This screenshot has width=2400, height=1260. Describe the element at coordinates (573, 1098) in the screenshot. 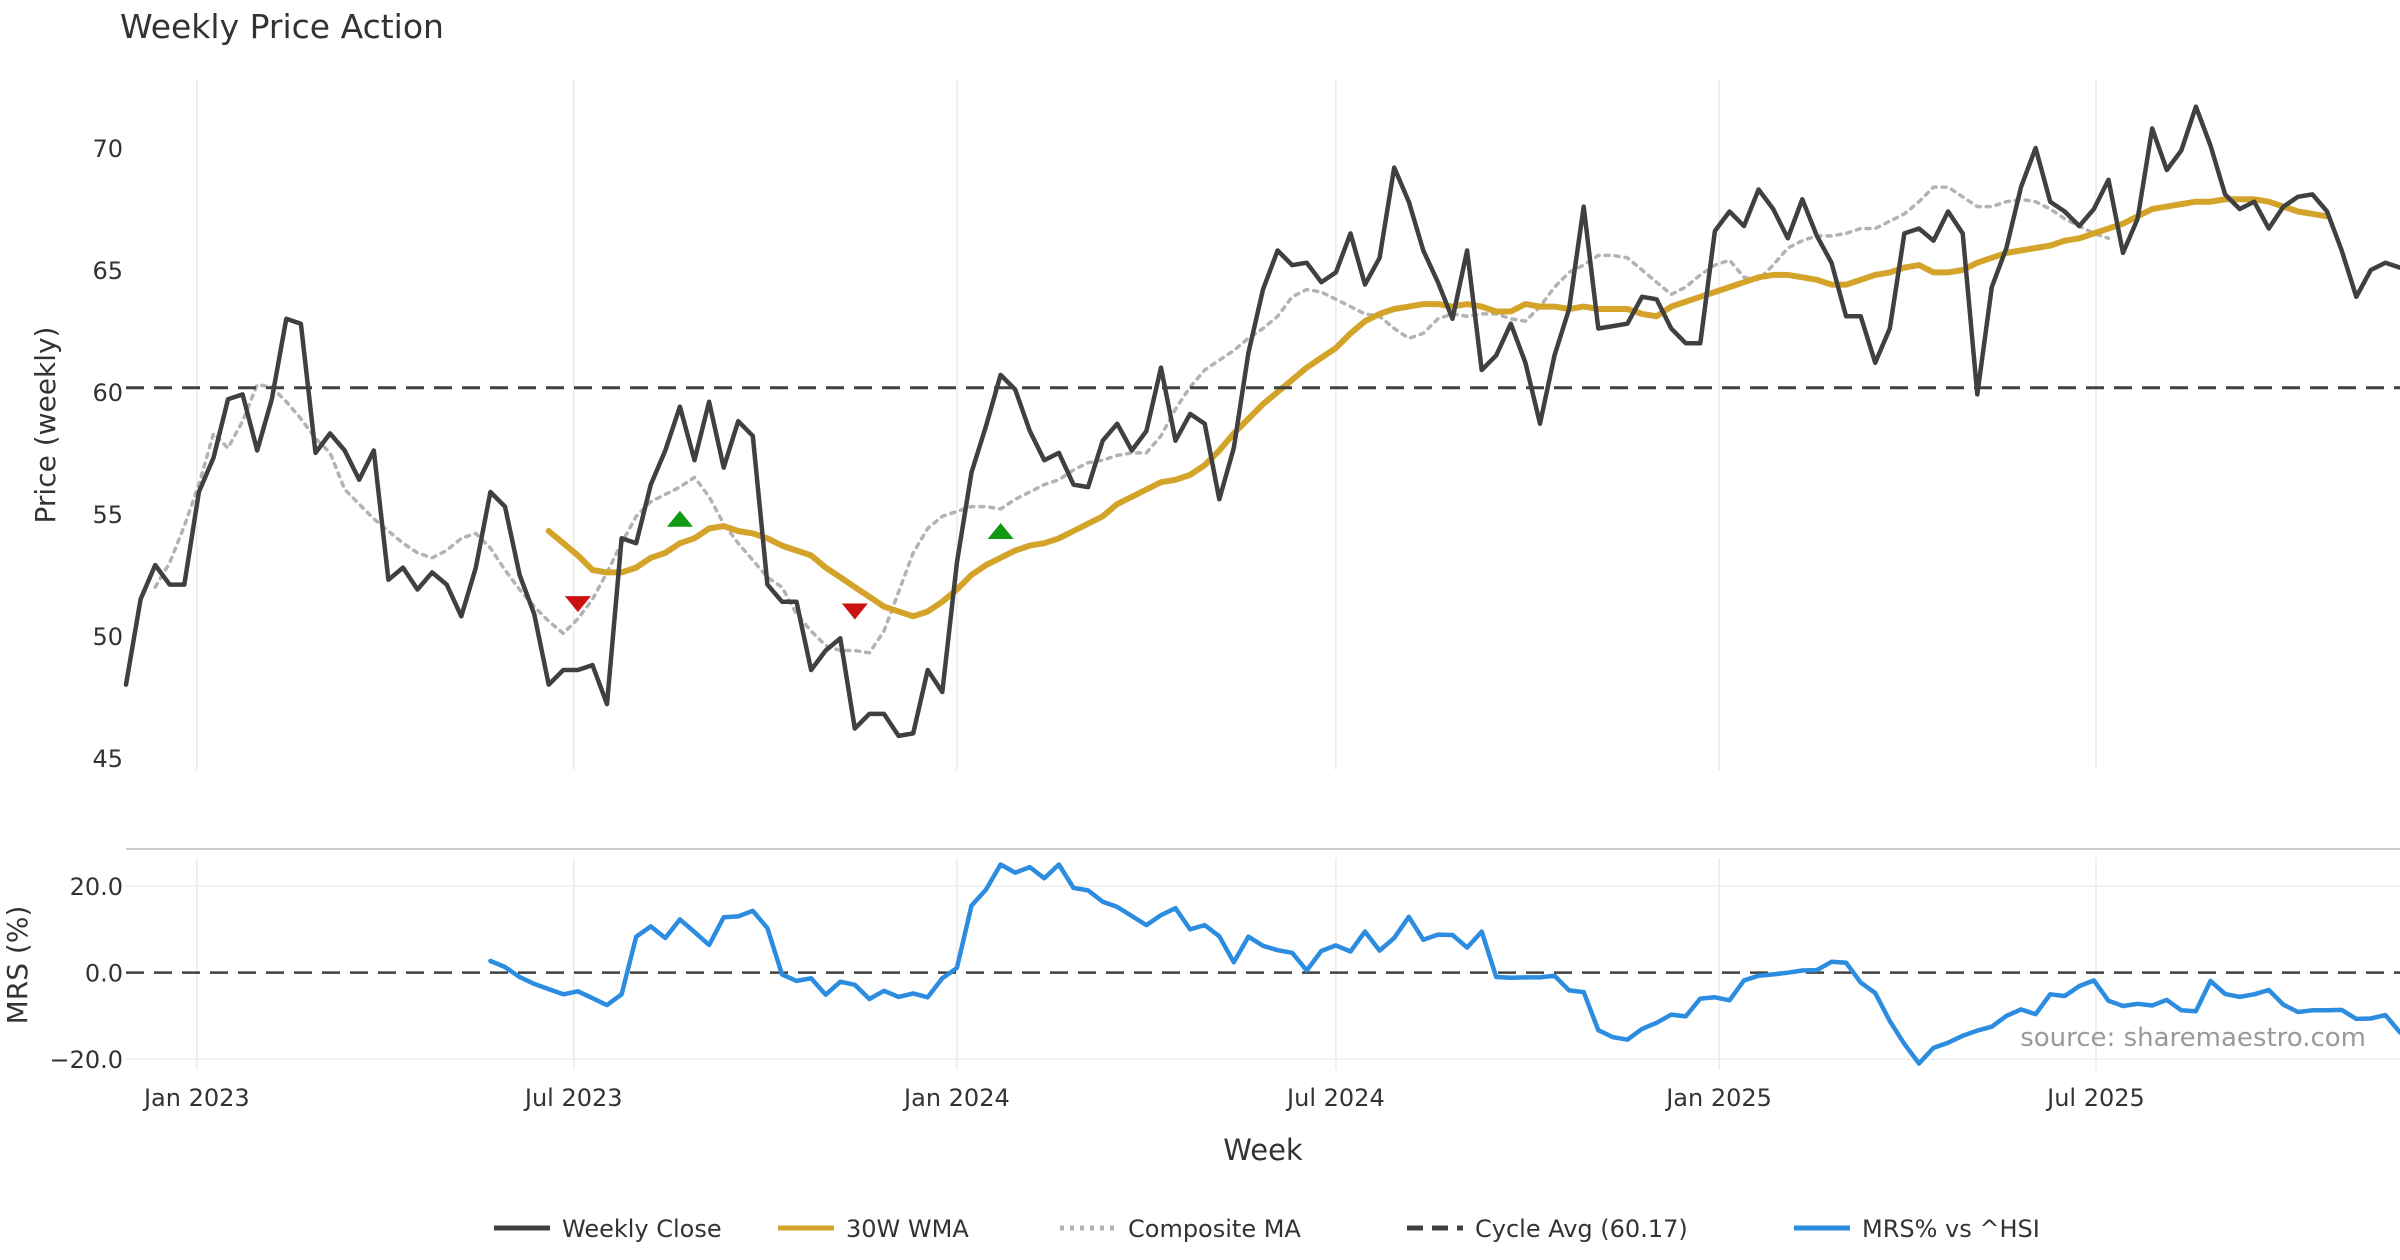

I see `x-tick-label: Jul 2023` at that location.